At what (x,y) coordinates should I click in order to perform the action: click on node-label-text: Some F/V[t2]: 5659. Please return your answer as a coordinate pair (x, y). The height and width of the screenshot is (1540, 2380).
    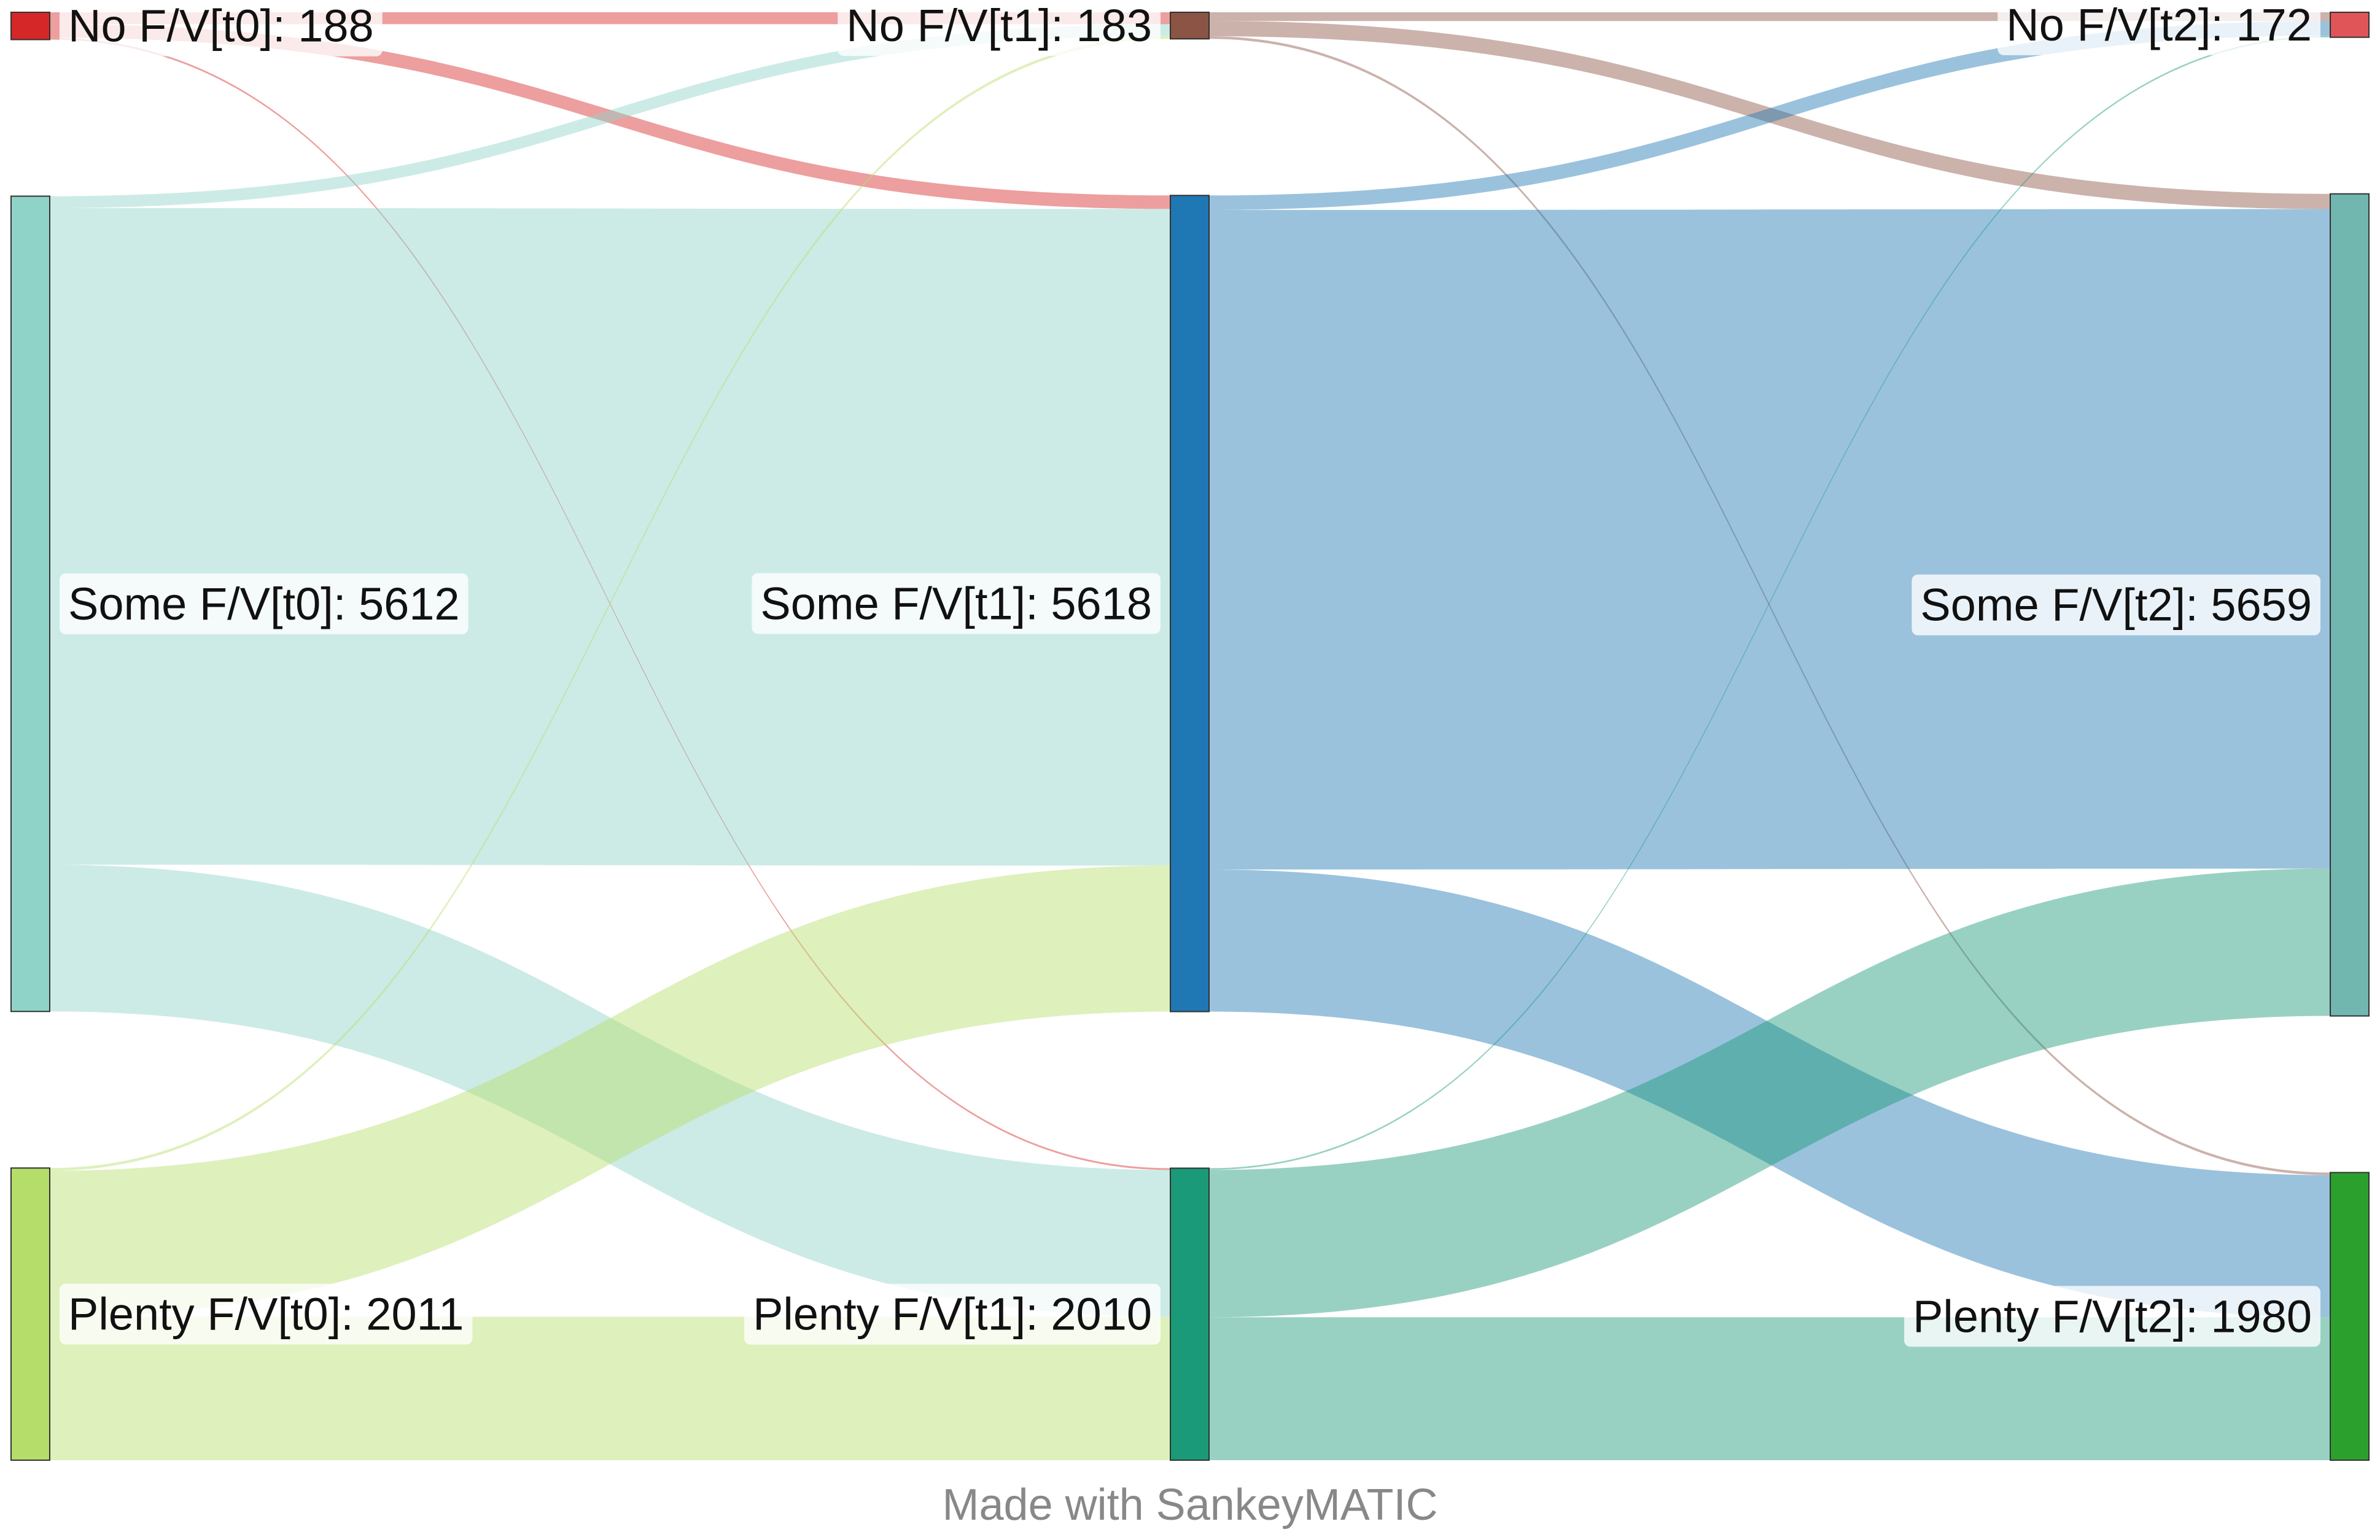
    Looking at the image, I should click on (2116, 605).